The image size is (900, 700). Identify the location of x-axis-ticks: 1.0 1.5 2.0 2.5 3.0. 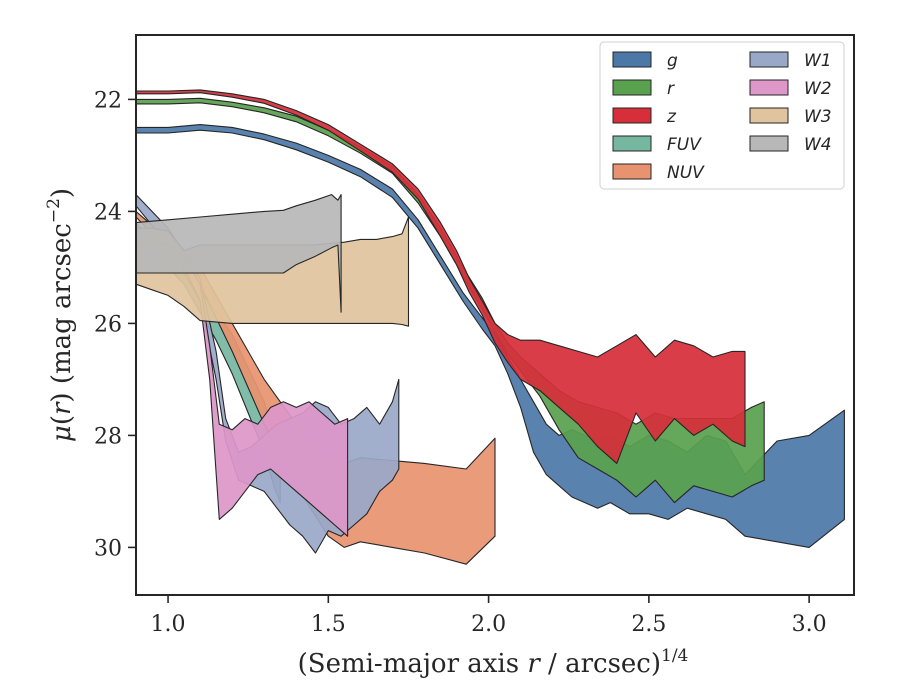
(489, 616).